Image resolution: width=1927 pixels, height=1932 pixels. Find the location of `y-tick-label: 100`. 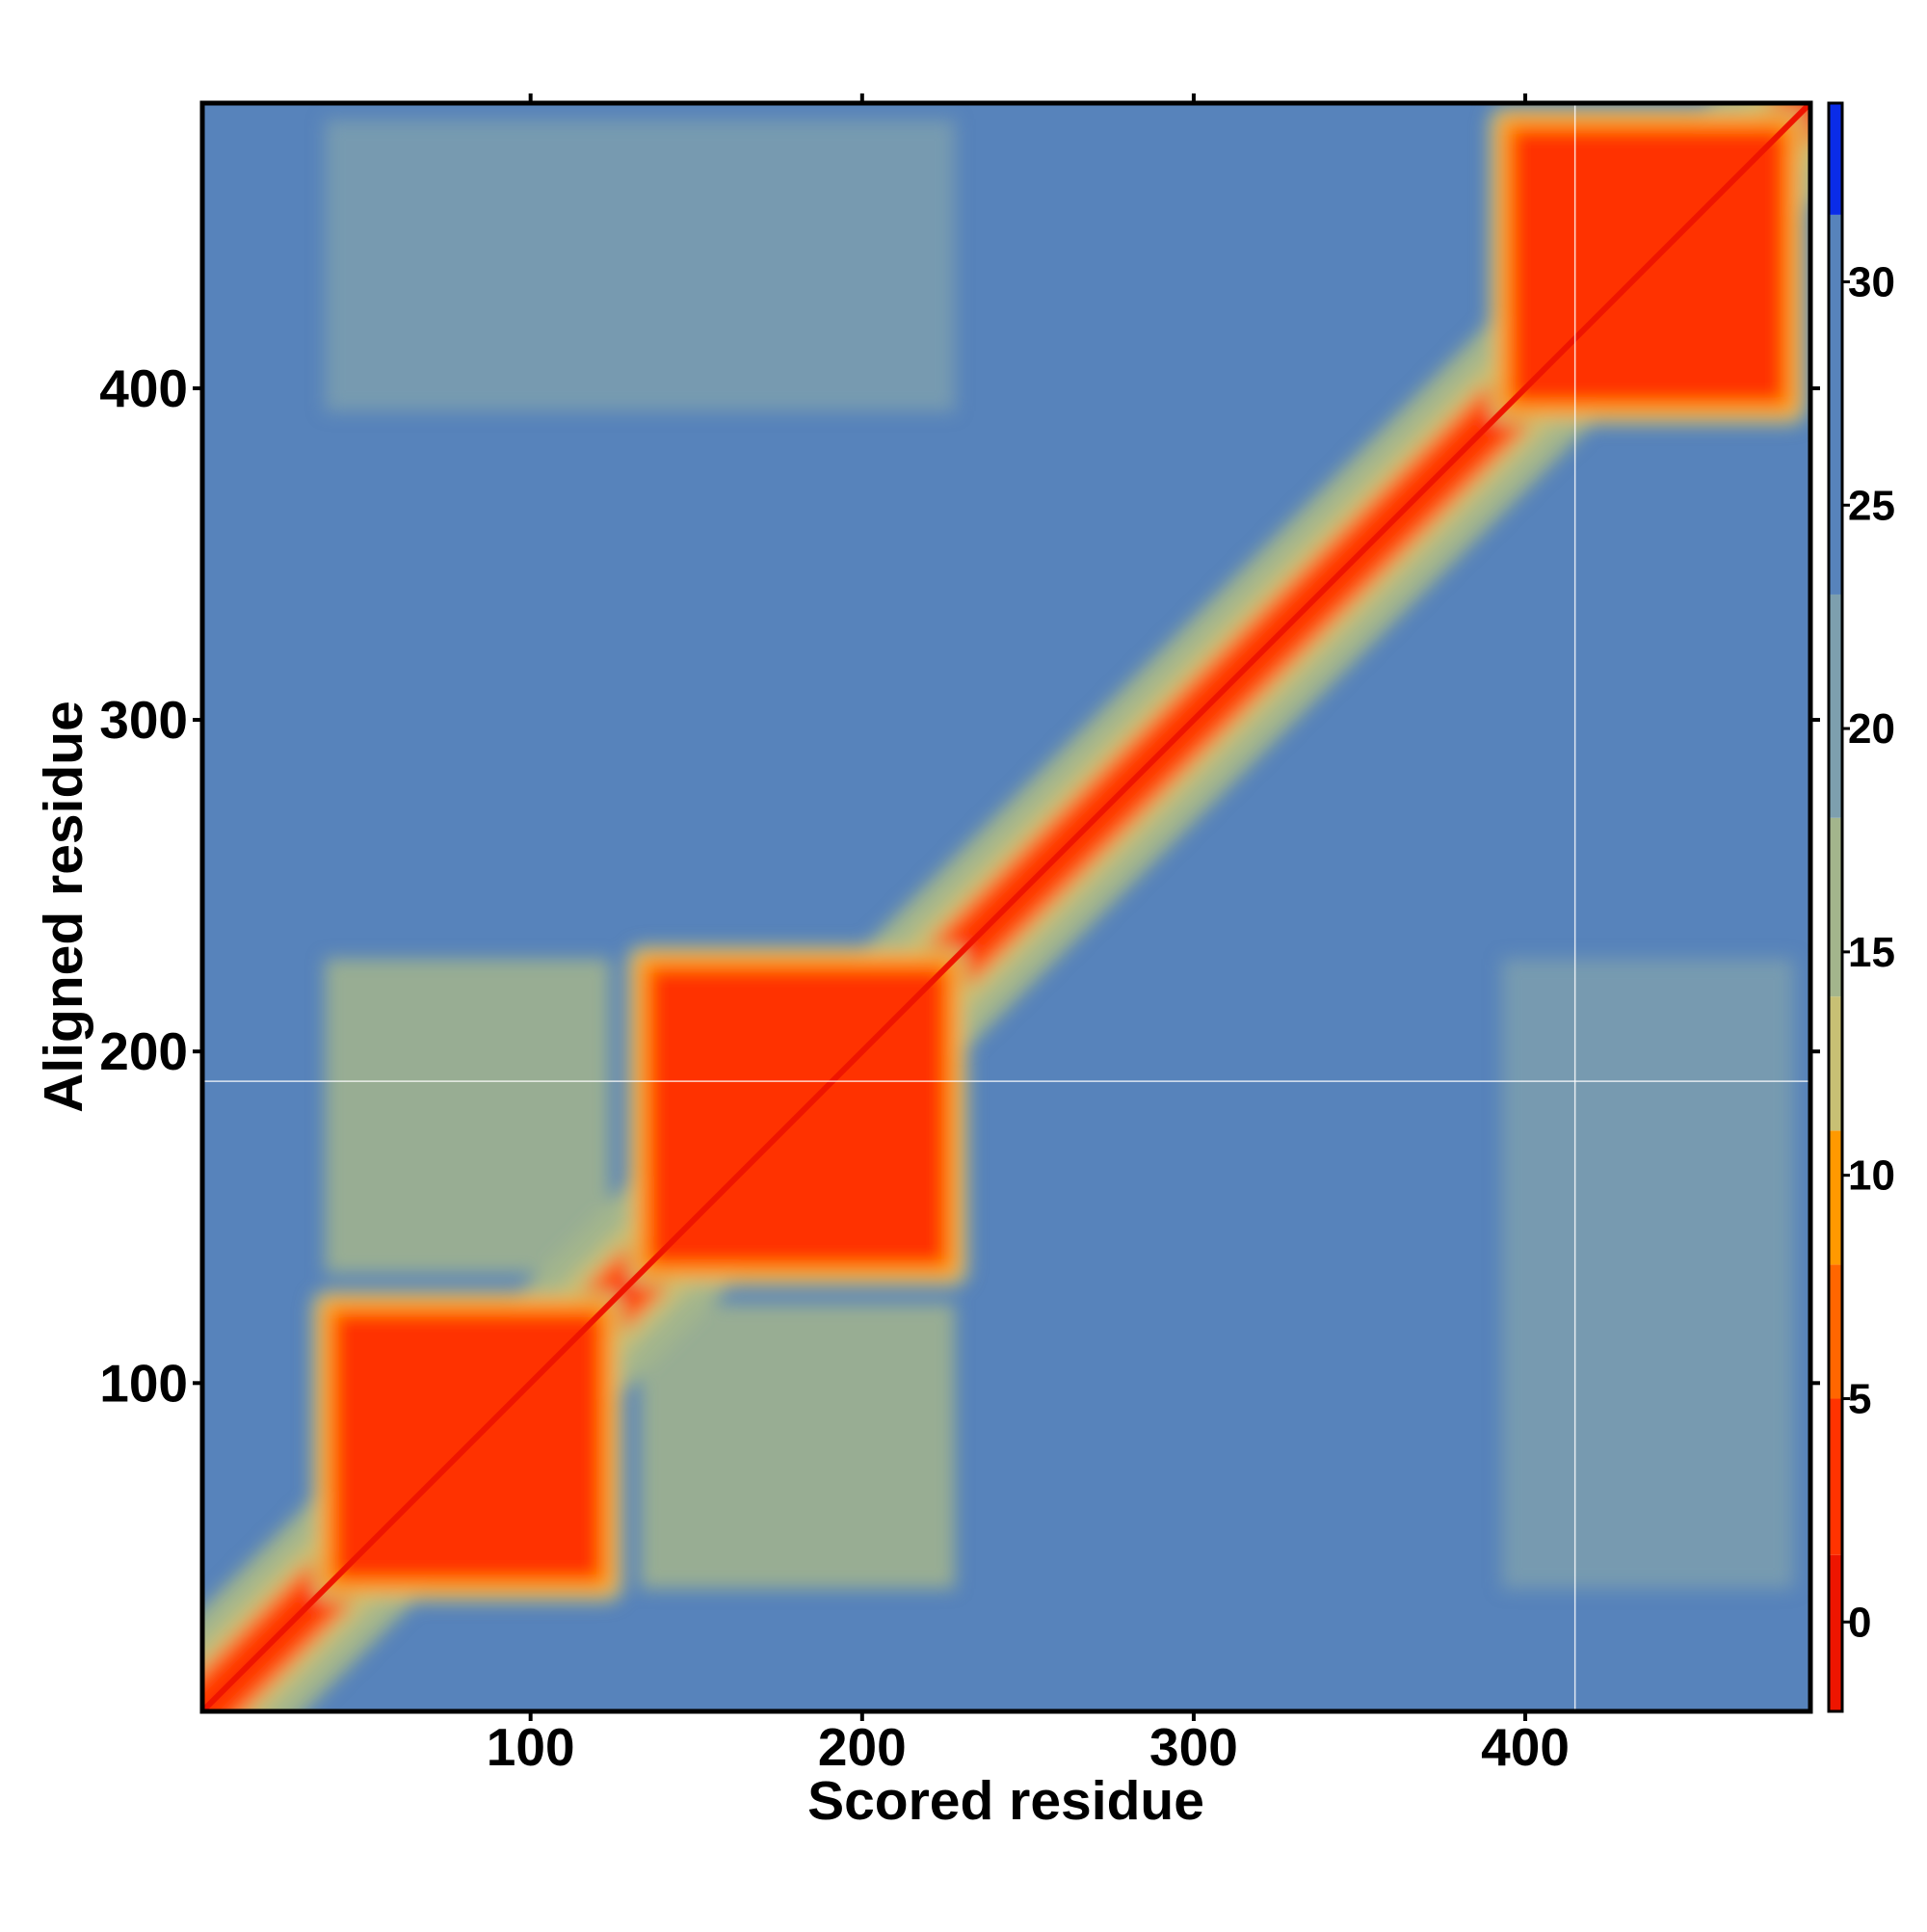

y-tick-label: 100 is located at coordinates (144, 1383).